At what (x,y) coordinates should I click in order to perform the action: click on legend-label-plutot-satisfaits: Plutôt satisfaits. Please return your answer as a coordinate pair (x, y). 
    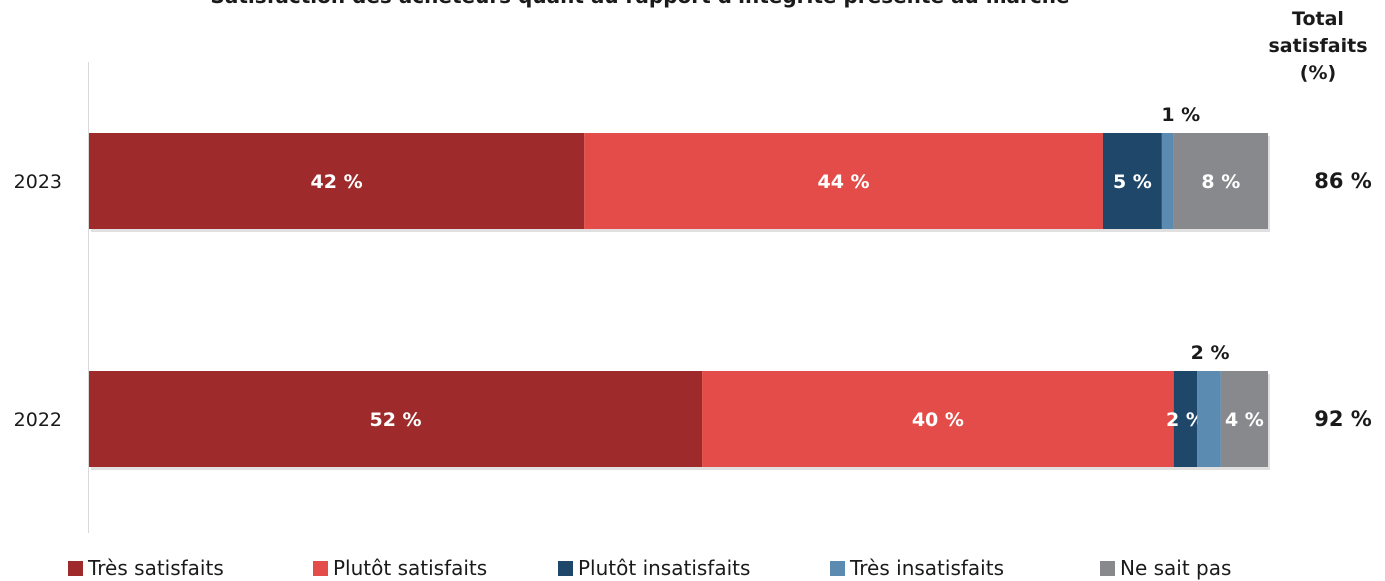
    Looking at the image, I should click on (410, 568).